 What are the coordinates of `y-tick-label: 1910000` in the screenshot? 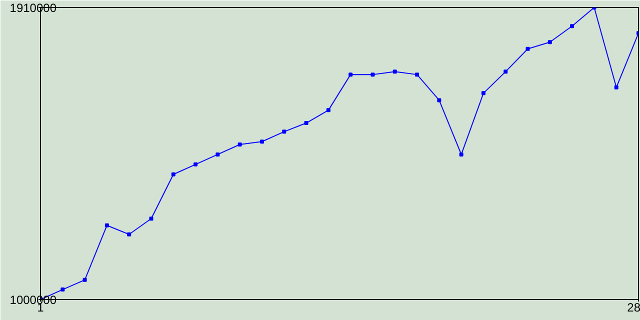 It's located at (33, 8).